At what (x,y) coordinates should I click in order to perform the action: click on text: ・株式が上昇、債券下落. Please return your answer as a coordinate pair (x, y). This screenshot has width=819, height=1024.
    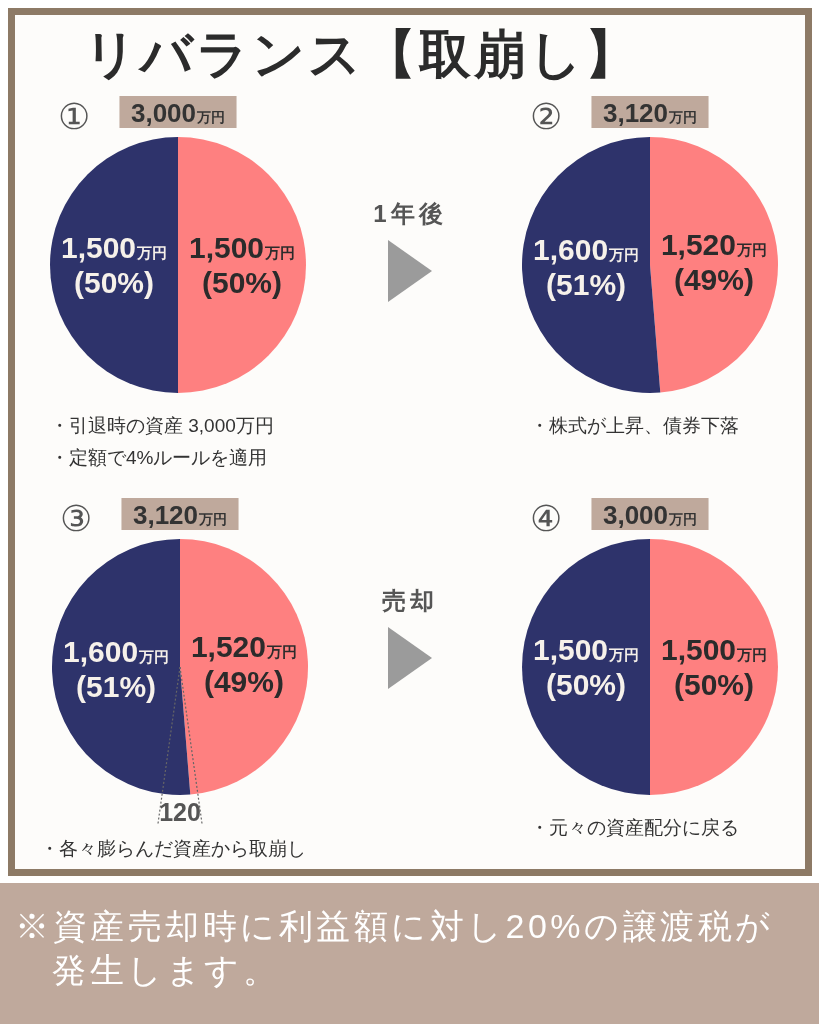
    Looking at the image, I should click on (634, 425).